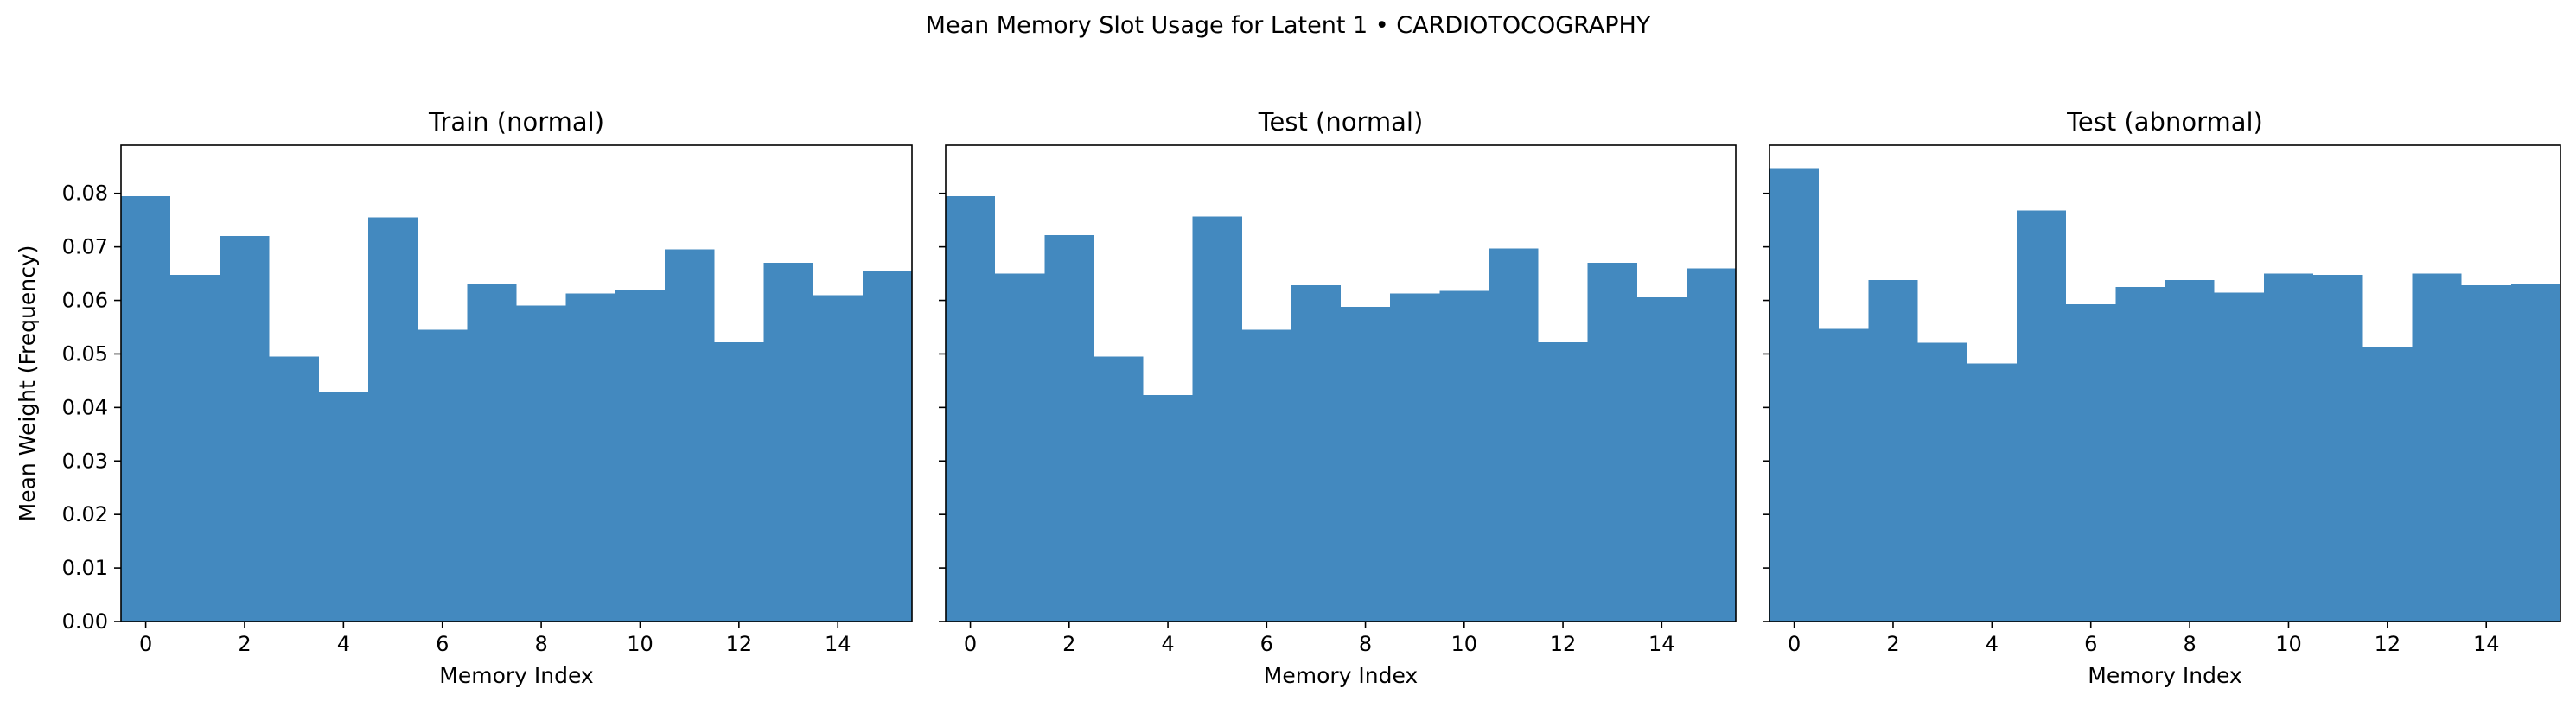 The height and width of the screenshot is (714, 2576). Describe the element at coordinates (85, 354) in the screenshot. I see `y-tick-label: 0.05` at that location.